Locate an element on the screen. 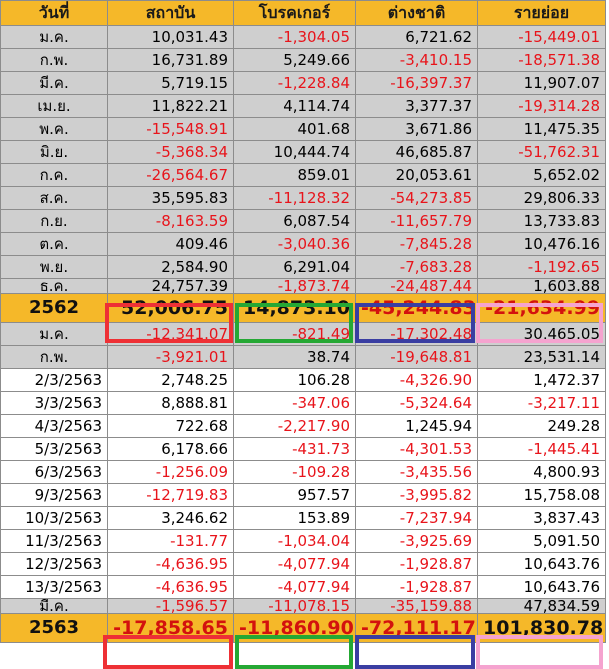 The image size is (609, 669). table-row: ม.ค. 10,031.43 -1,304.05 6,721.62 -15,449.01 is located at coordinates (303, 37).